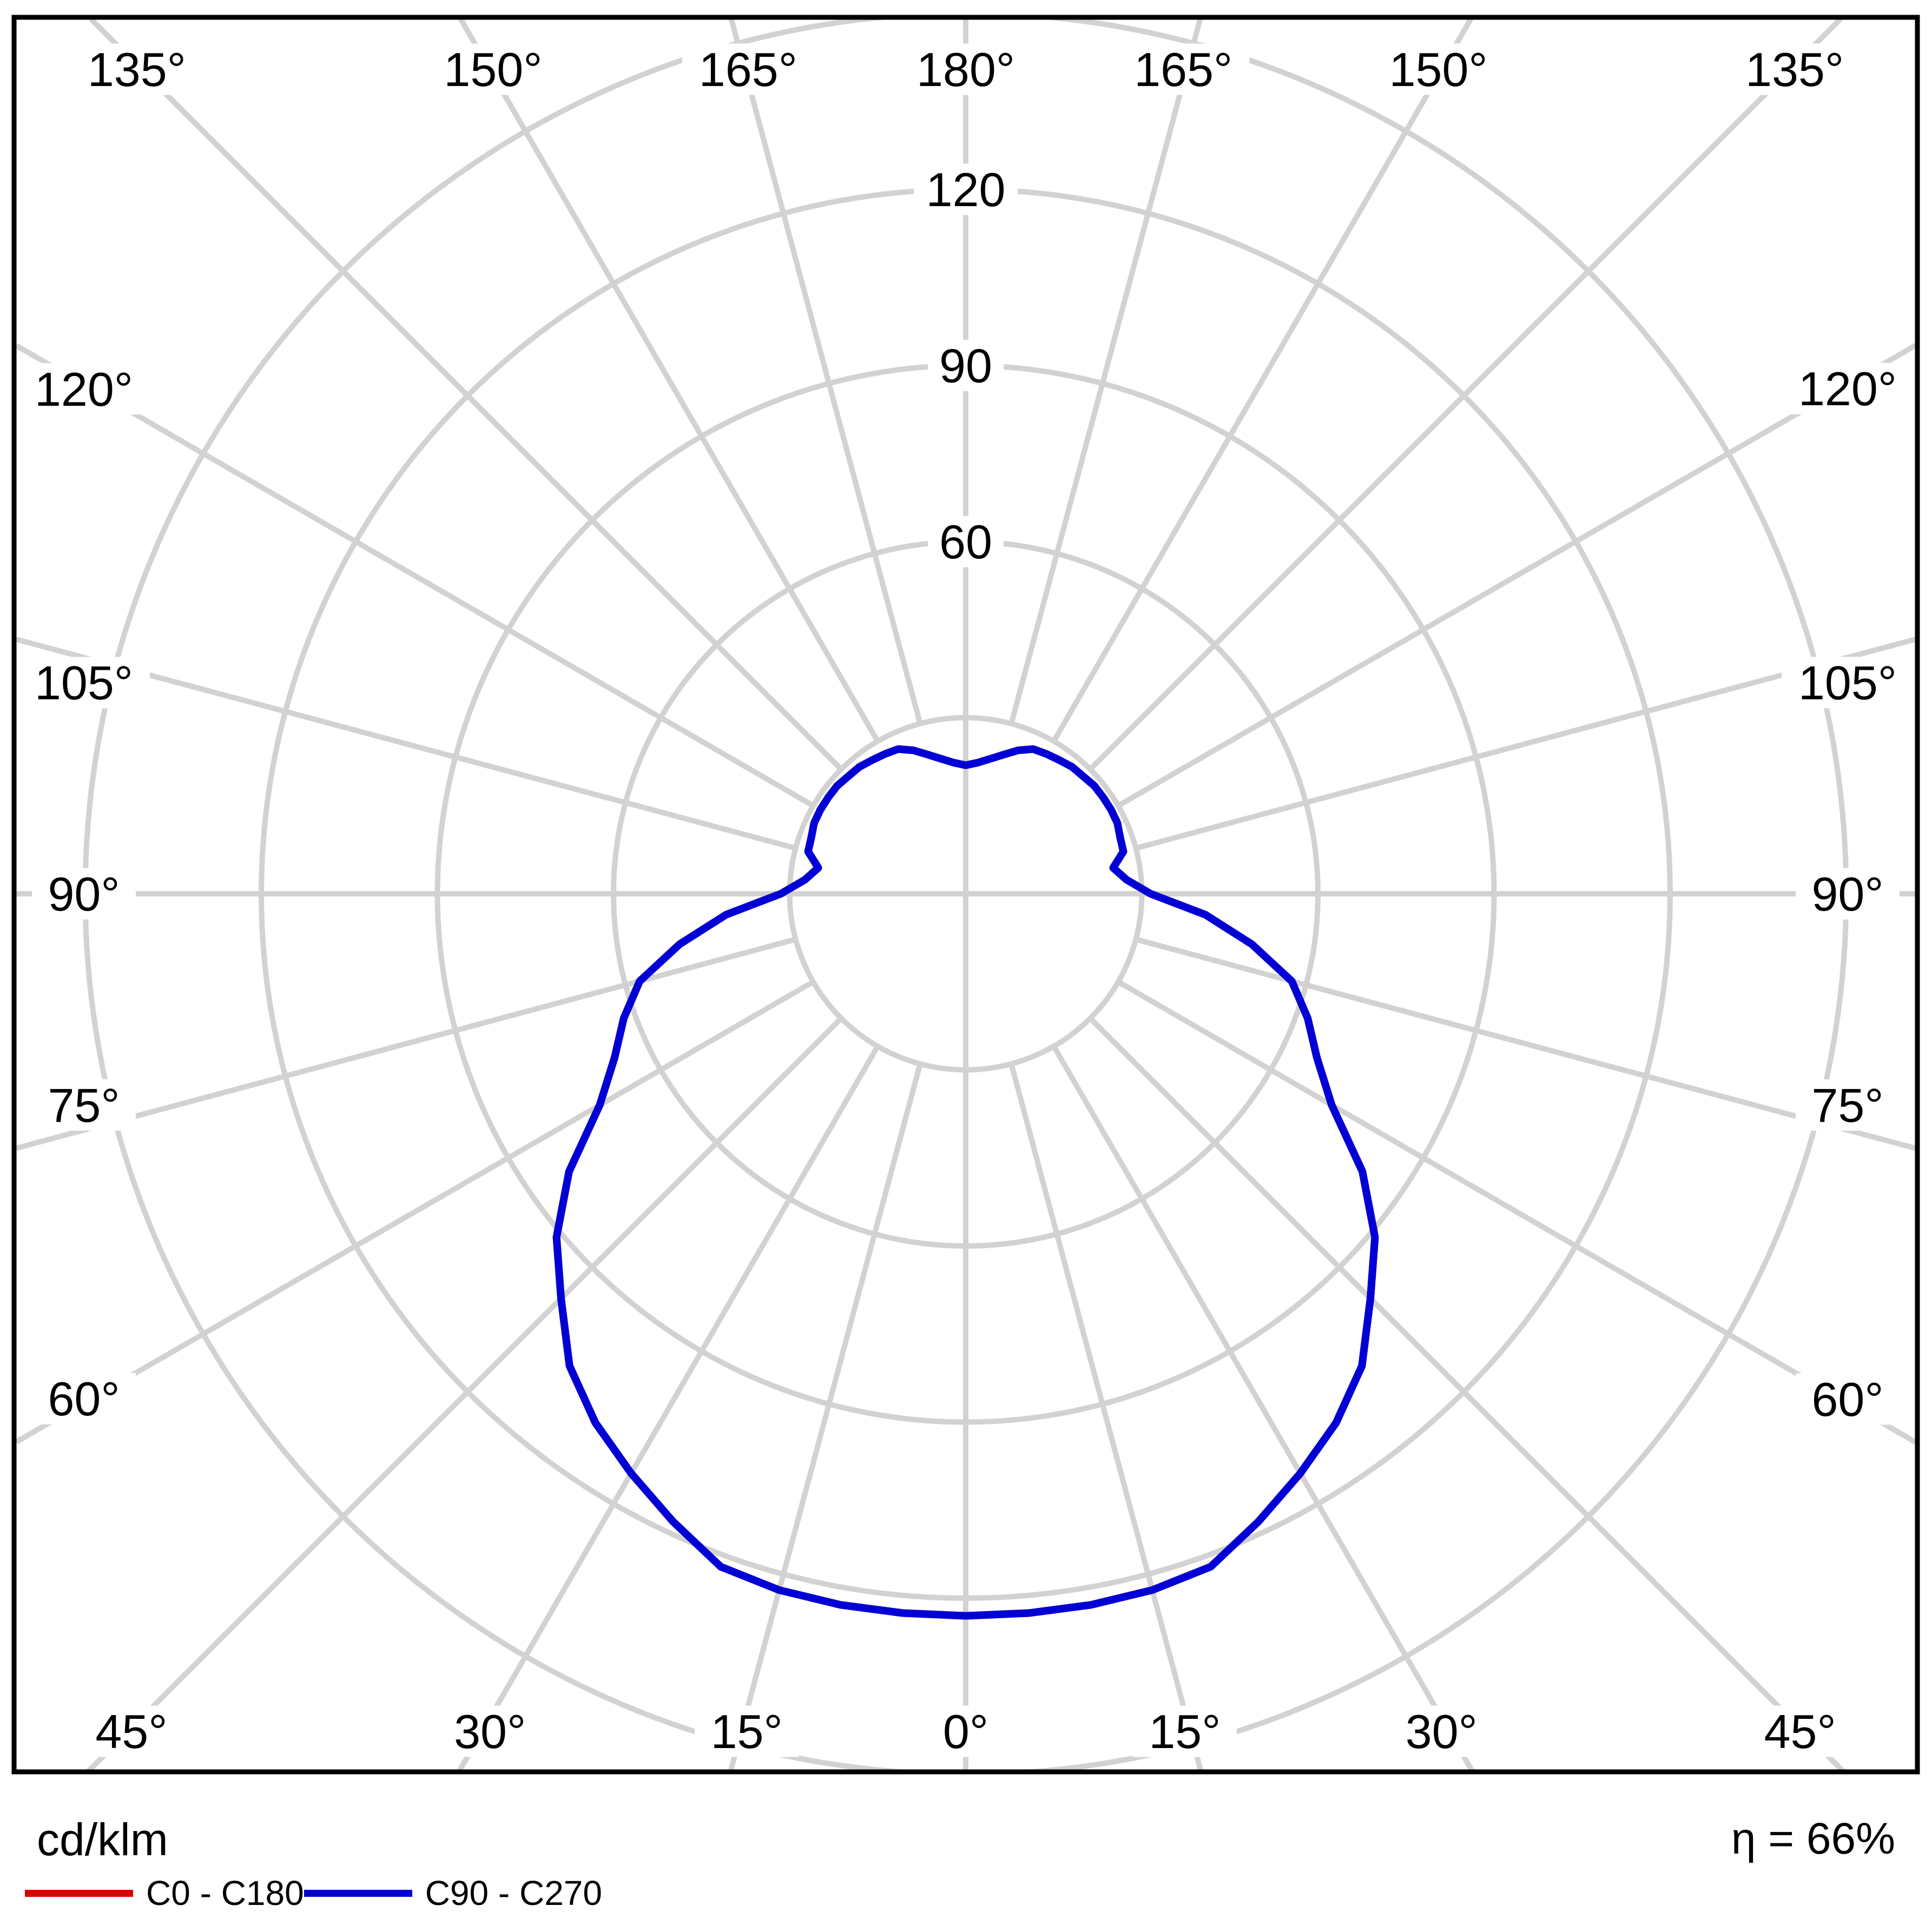 The height and width of the screenshot is (1932, 1932). Describe the element at coordinates (966, 189) in the screenshot. I see `radial-tick-label-120: 120` at that location.